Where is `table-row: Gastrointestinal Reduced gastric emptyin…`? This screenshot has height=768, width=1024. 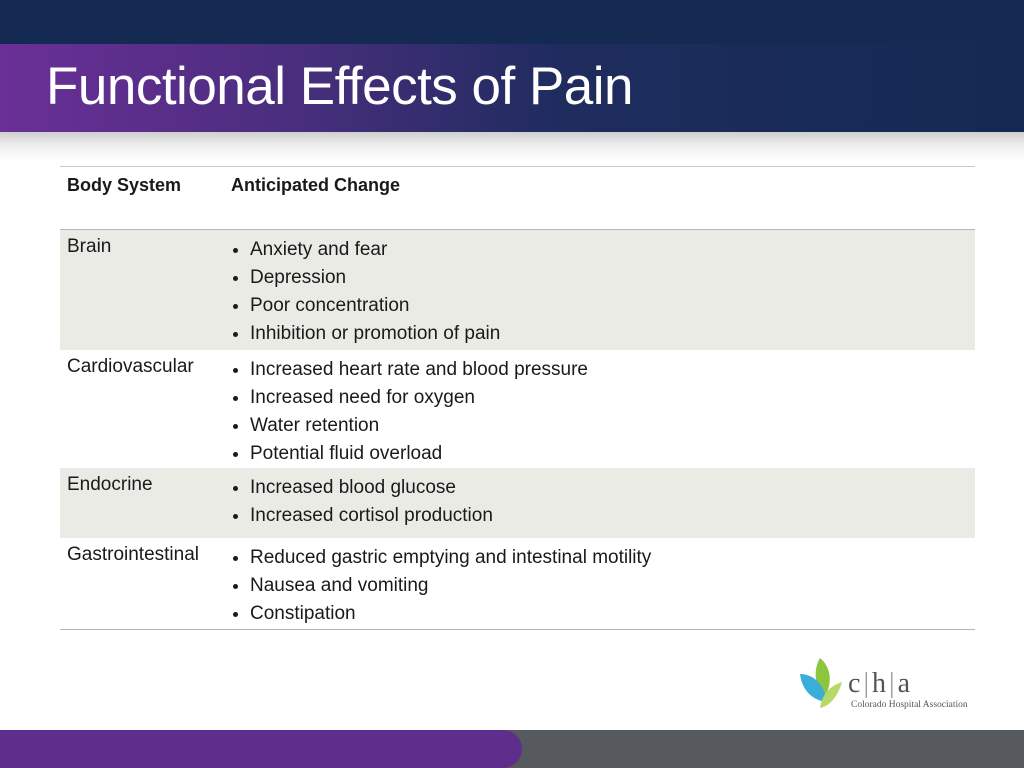 table-row: Gastrointestinal Reduced gastric emptyin… is located at coordinates (517, 583).